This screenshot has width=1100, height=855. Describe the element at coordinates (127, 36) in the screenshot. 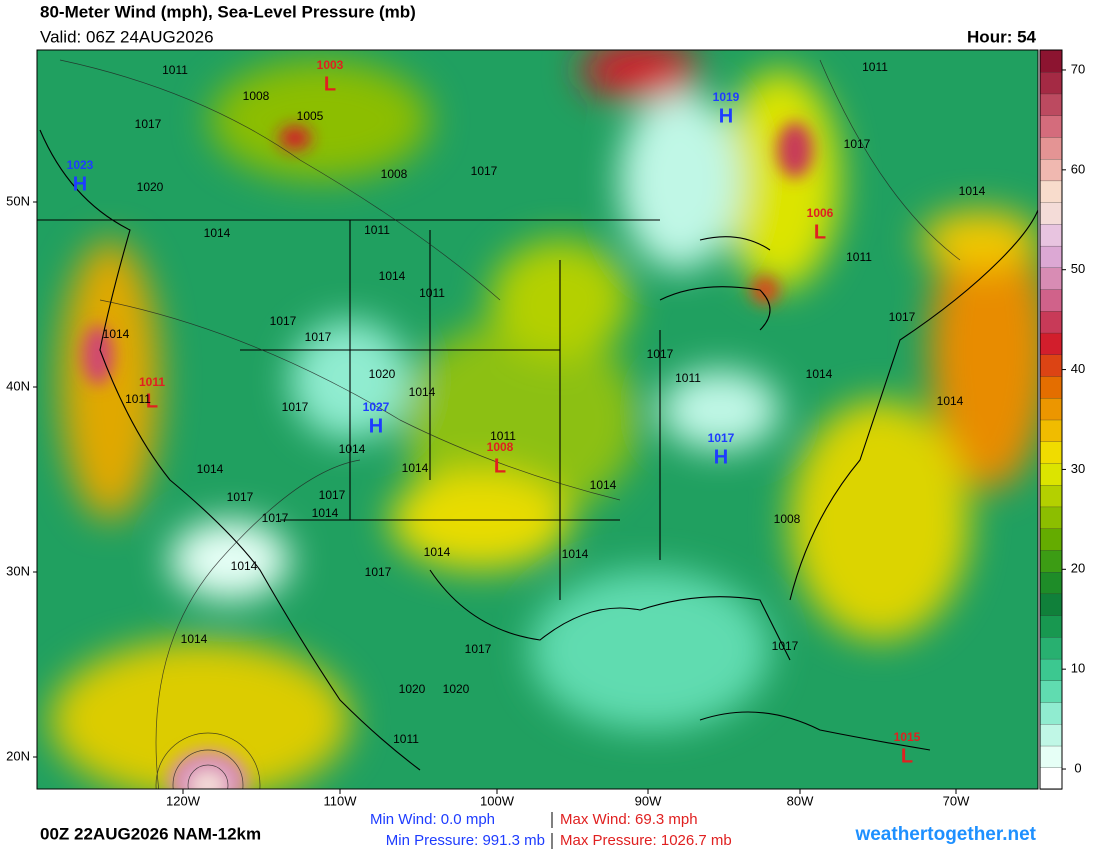

I see `valid-time: Valid: 06Z 24AUG2026` at that location.